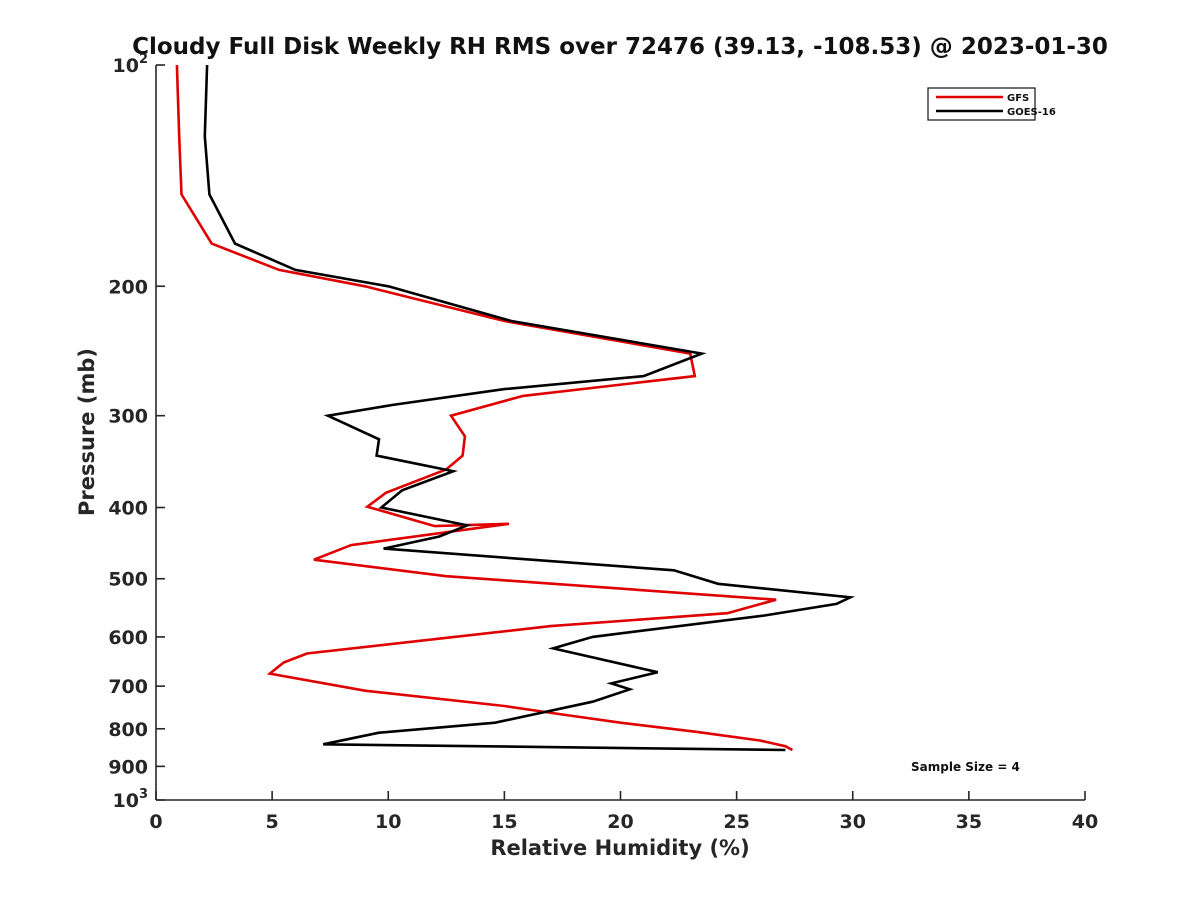 This screenshot has width=1200, height=900. What do you see at coordinates (128, 580) in the screenshot?
I see `y-tick-label: 500` at bounding box center [128, 580].